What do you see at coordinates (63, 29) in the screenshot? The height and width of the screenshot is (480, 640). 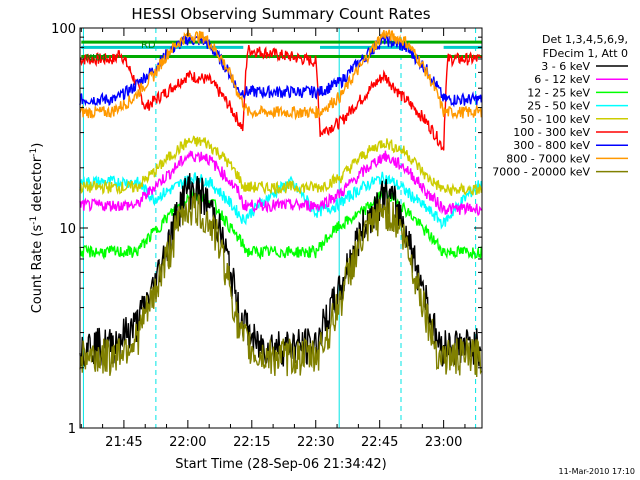 I see `y-tick-label: 100` at bounding box center [63, 29].